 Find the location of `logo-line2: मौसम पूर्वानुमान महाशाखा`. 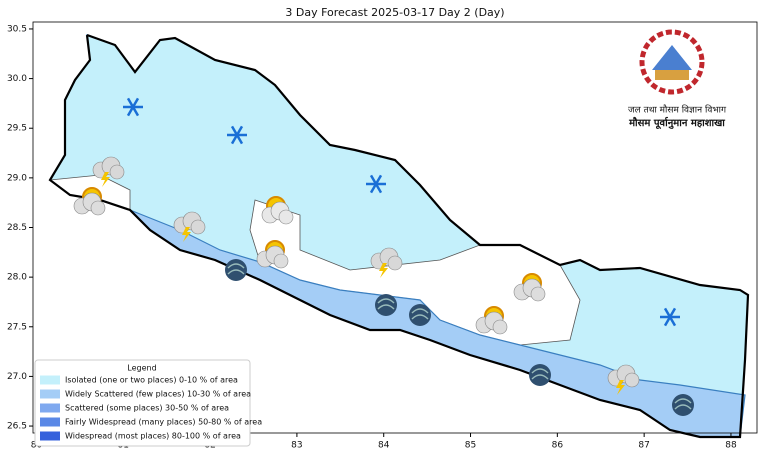

logo-line2: मौसम पूर्वानुमान महाशाखा is located at coordinates (676, 123).